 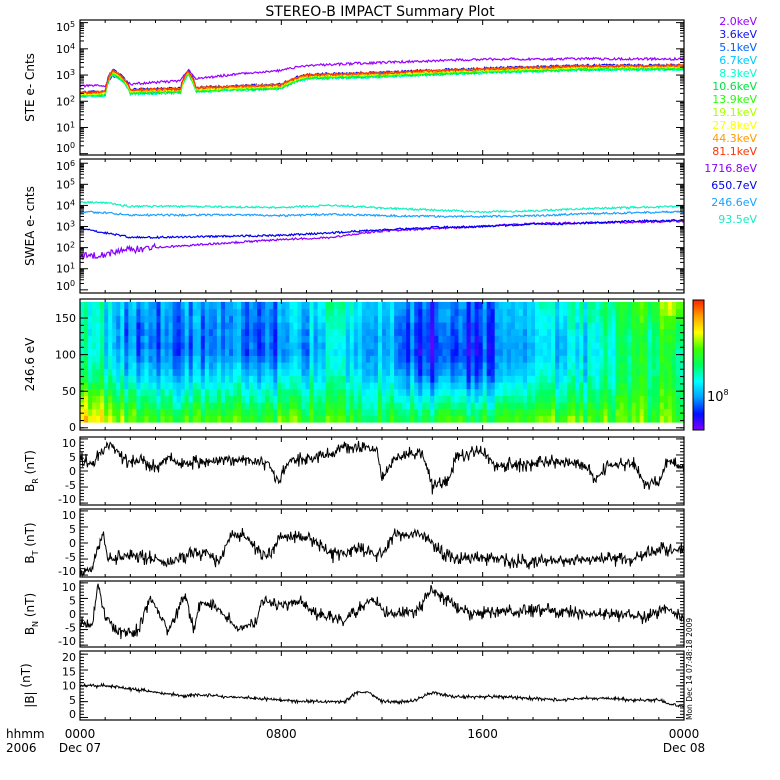 I want to click on y-tick-label: 5, so click(x=72, y=601).